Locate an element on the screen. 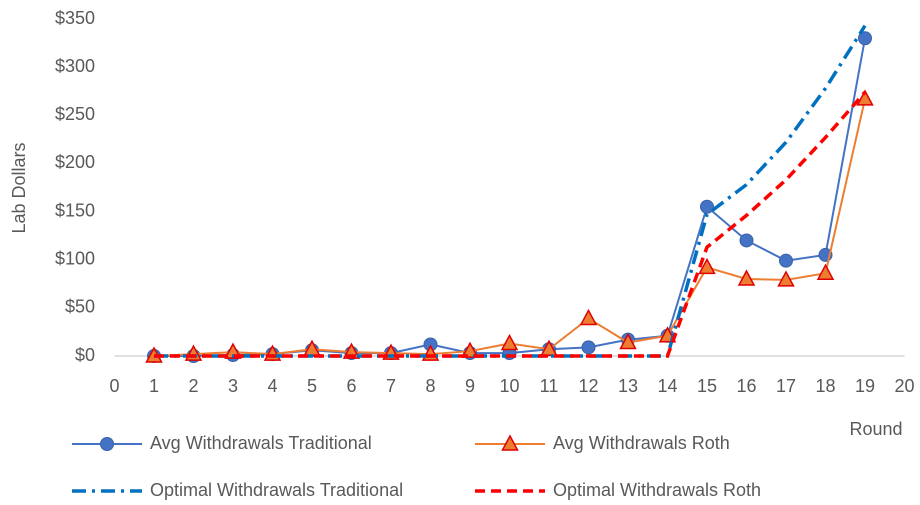  x-tick-label: 11 is located at coordinates (549, 386).